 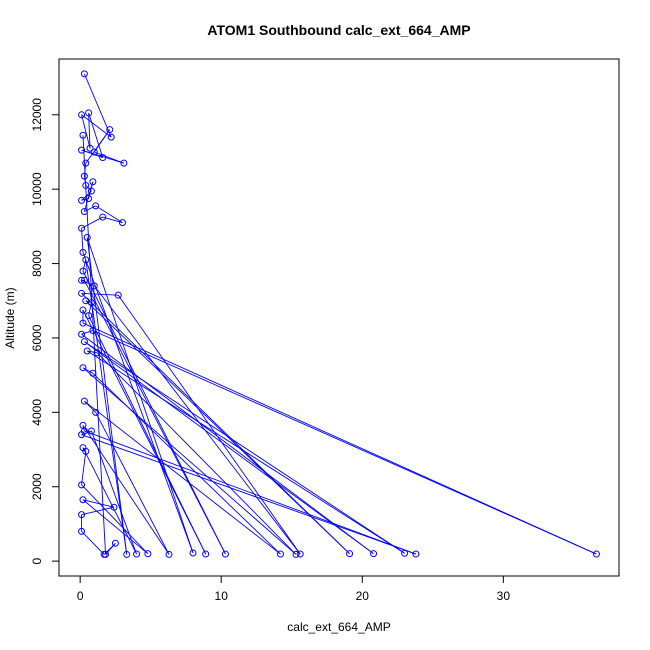 What do you see at coordinates (37, 115) in the screenshot?
I see `y-tick-label: 12000` at bounding box center [37, 115].